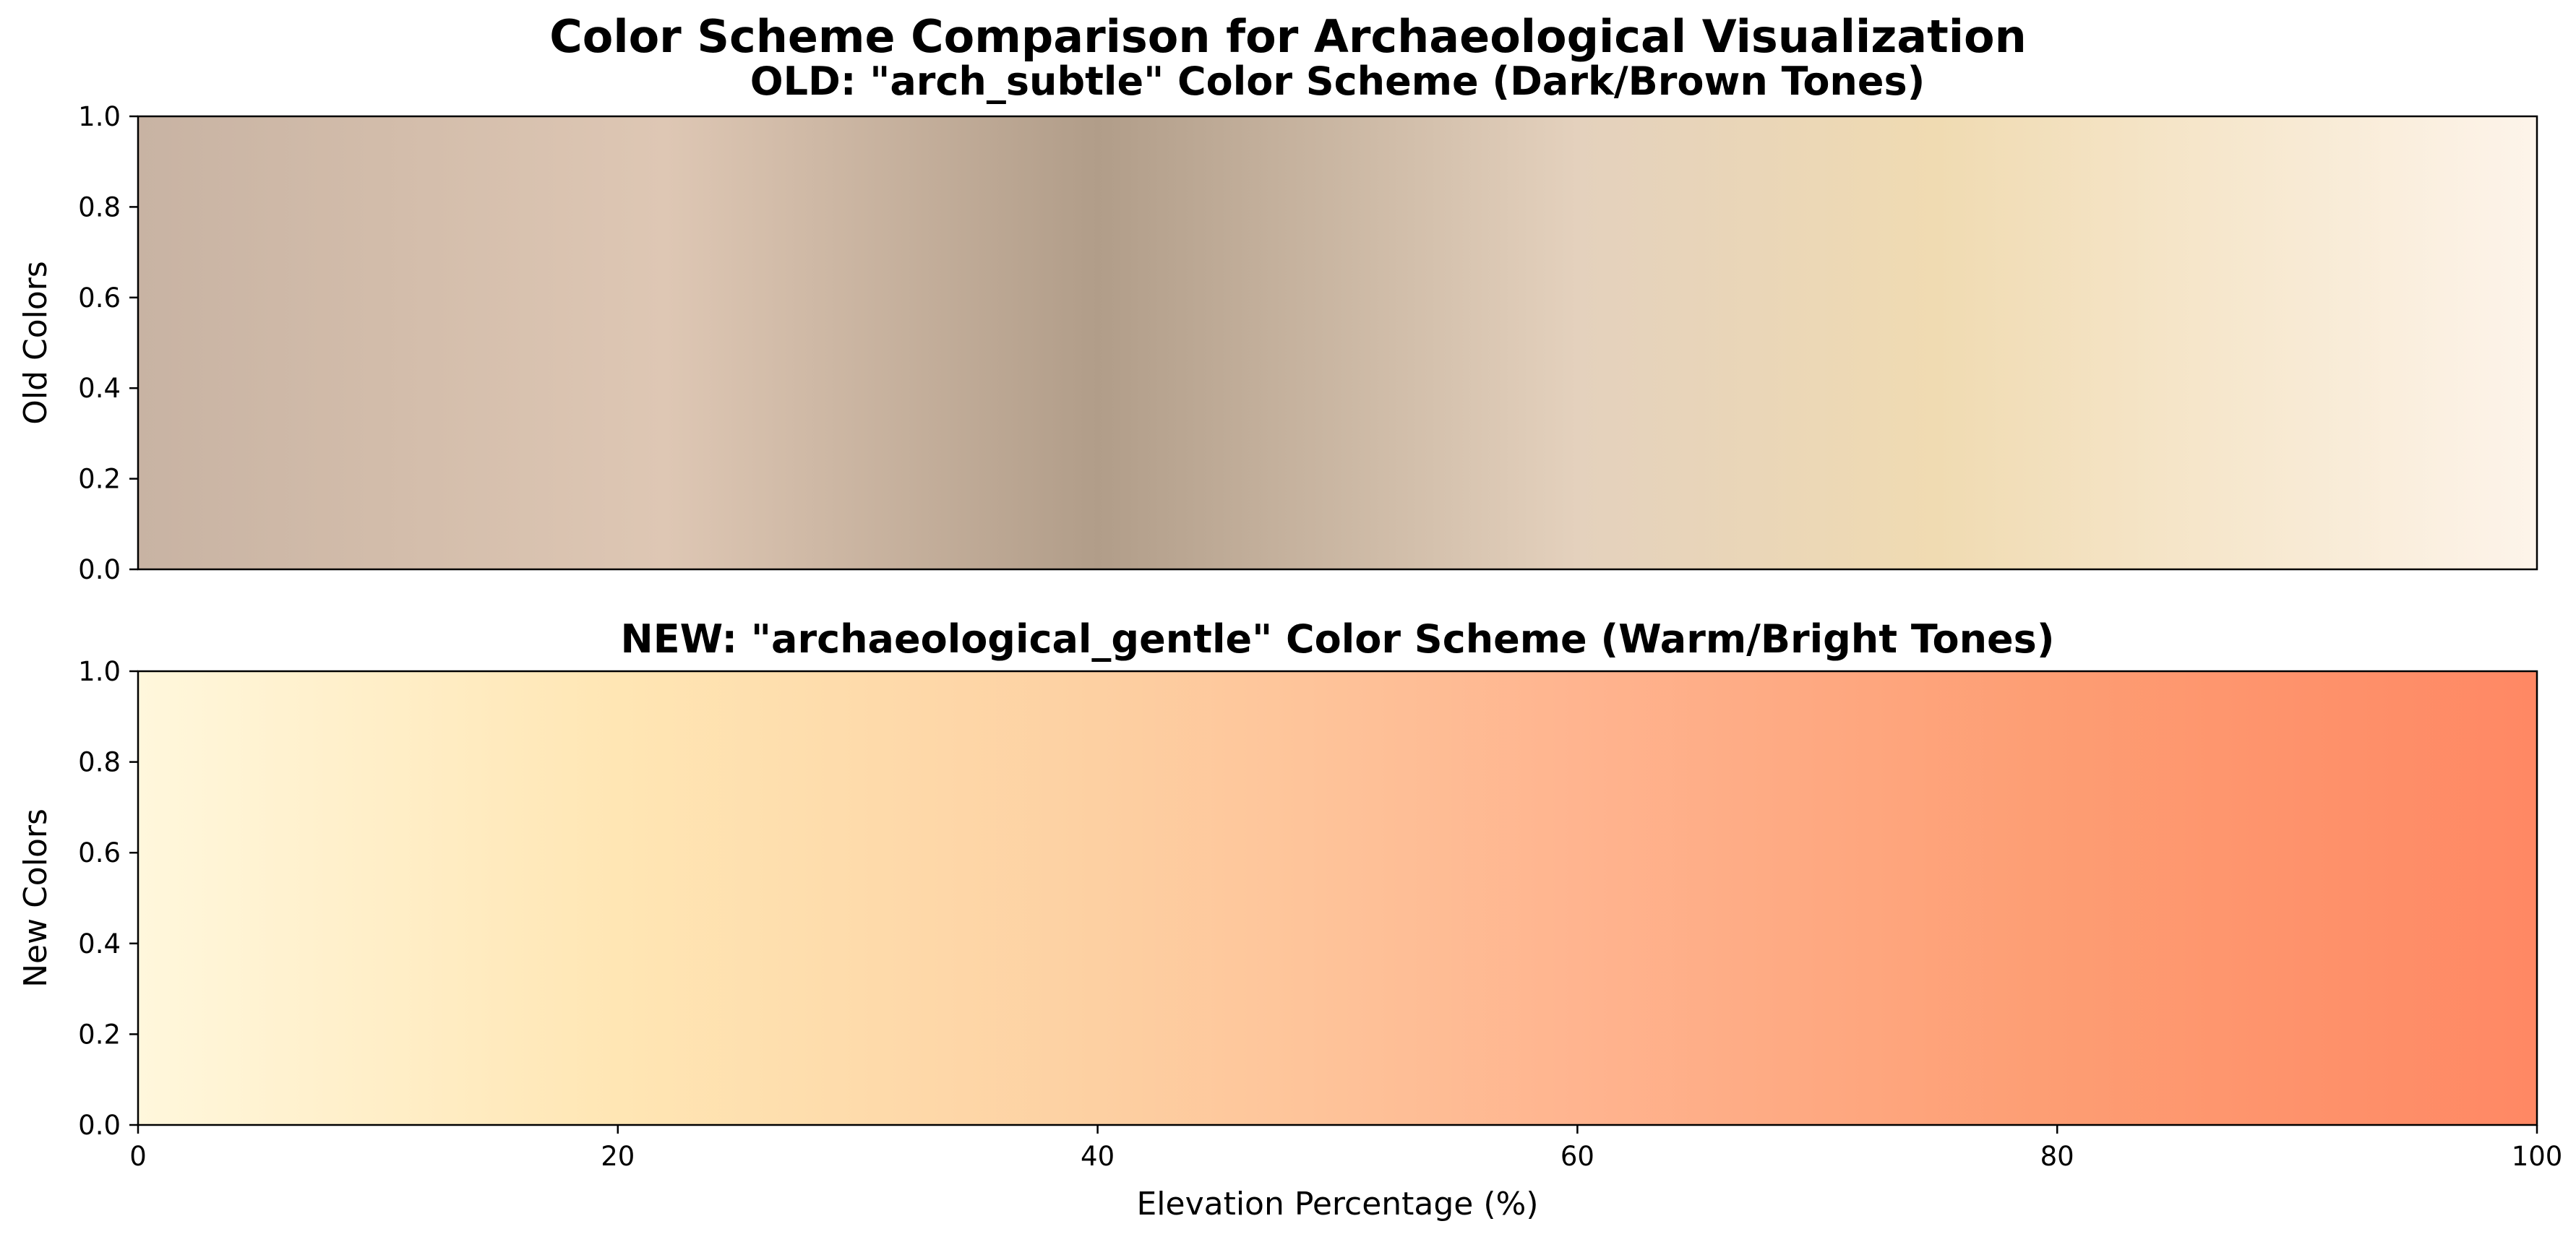 This screenshot has width=2576, height=1242. What do you see at coordinates (2537, 1156) in the screenshot?
I see `new-x-tick-label: 100` at bounding box center [2537, 1156].